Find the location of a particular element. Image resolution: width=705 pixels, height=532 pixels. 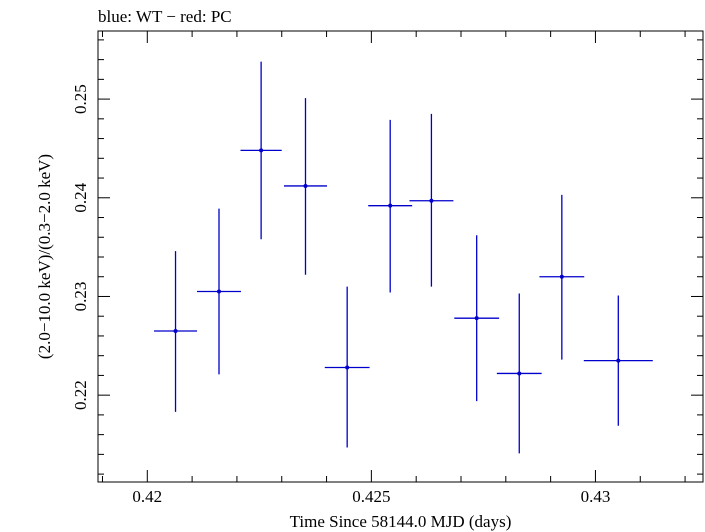

chart-title: blue: WT − red: PC is located at coordinates (165, 16).